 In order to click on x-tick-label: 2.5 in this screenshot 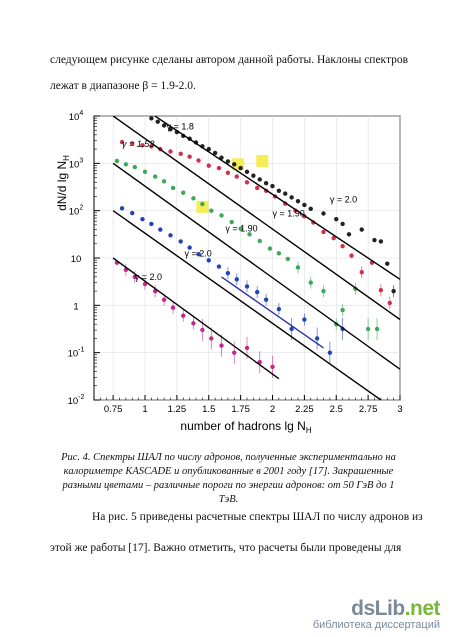, I will do `click(336, 409)`.